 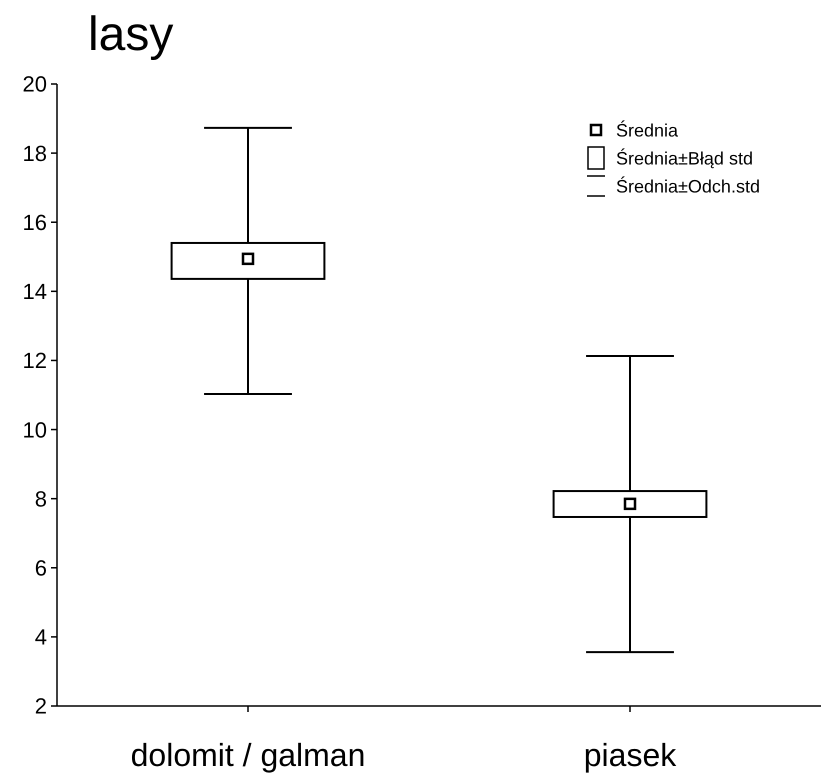 I want to click on annotation: Średnia±Błąd std, so click(x=684, y=157).